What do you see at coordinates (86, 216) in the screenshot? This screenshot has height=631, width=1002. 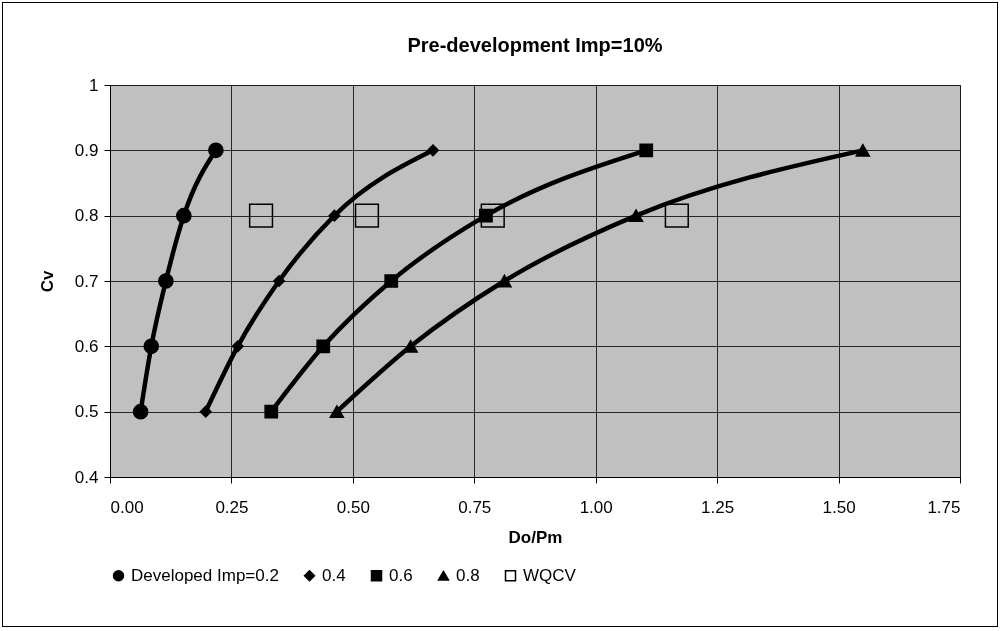 I see `y-tick-label: 0.8` at bounding box center [86, 216].